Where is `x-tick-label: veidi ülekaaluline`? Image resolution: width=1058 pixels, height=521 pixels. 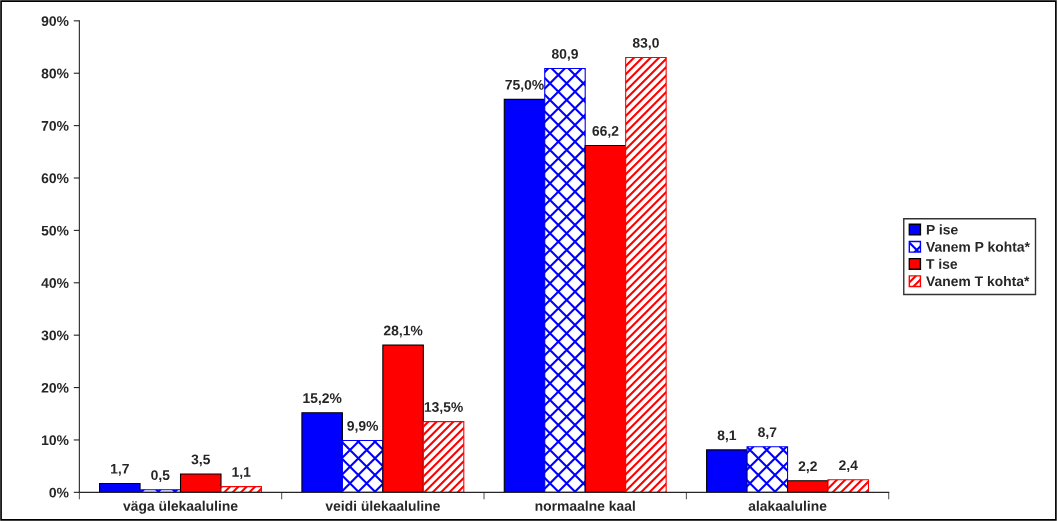 x-tick-label: veidi ülekaaluline is located at coordinates (382, 505).